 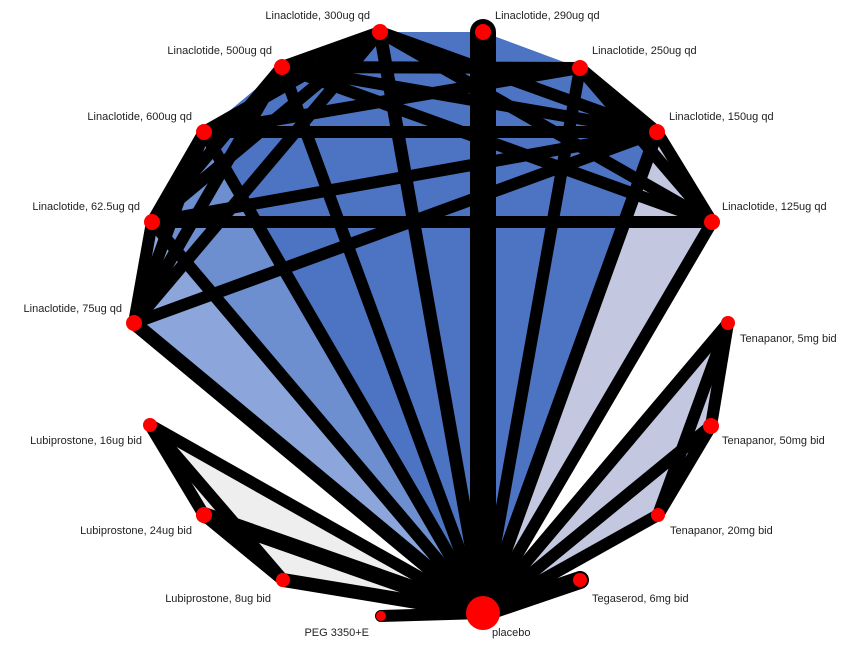 I want to click on edge-placebo-peg, so click(x=432, y=614).